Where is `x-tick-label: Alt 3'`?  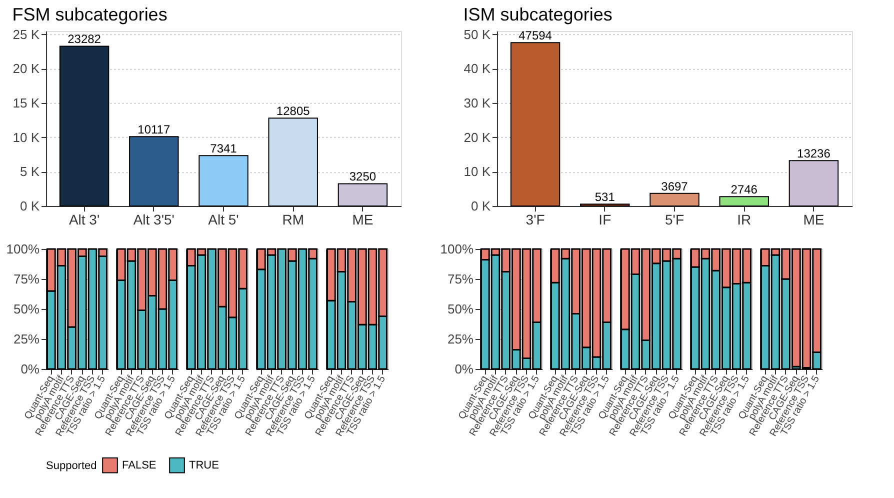
x-tick-label: Alt 3' is located at coordinates (84, 220).